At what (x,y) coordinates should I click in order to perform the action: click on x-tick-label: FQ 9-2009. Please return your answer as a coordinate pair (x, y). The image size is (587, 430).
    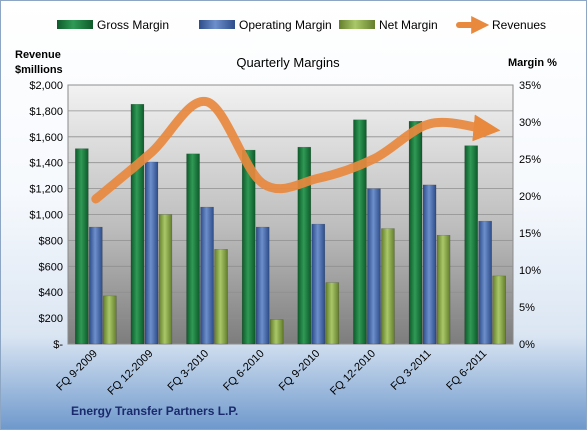
    Looking at the image, I should click on (77, 371).